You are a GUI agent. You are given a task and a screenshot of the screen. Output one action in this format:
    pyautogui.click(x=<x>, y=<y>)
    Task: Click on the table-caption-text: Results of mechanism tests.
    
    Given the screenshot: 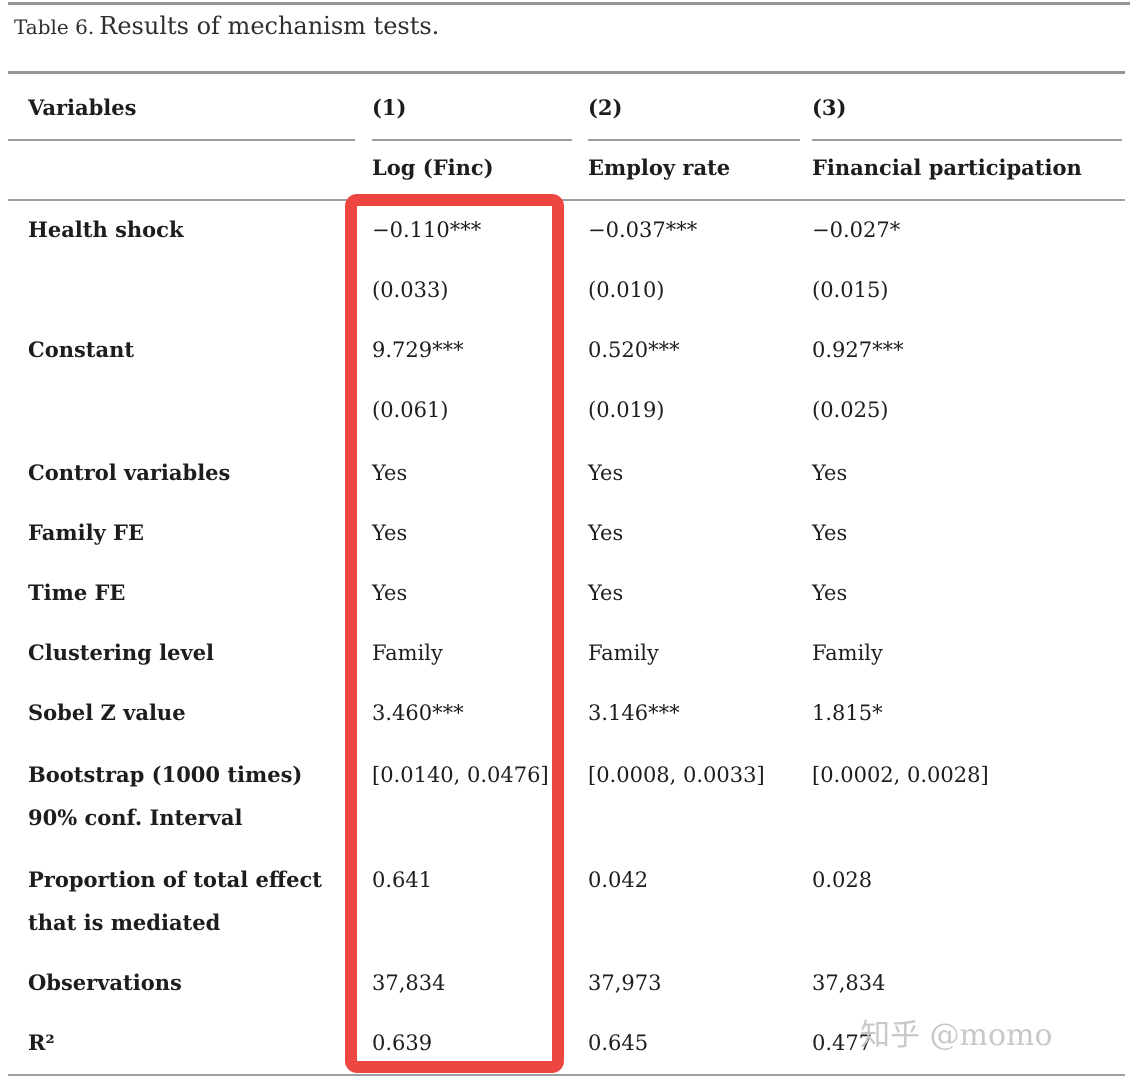 What is the action you would take?
    pyautogui.click(x=269, y=26)
    